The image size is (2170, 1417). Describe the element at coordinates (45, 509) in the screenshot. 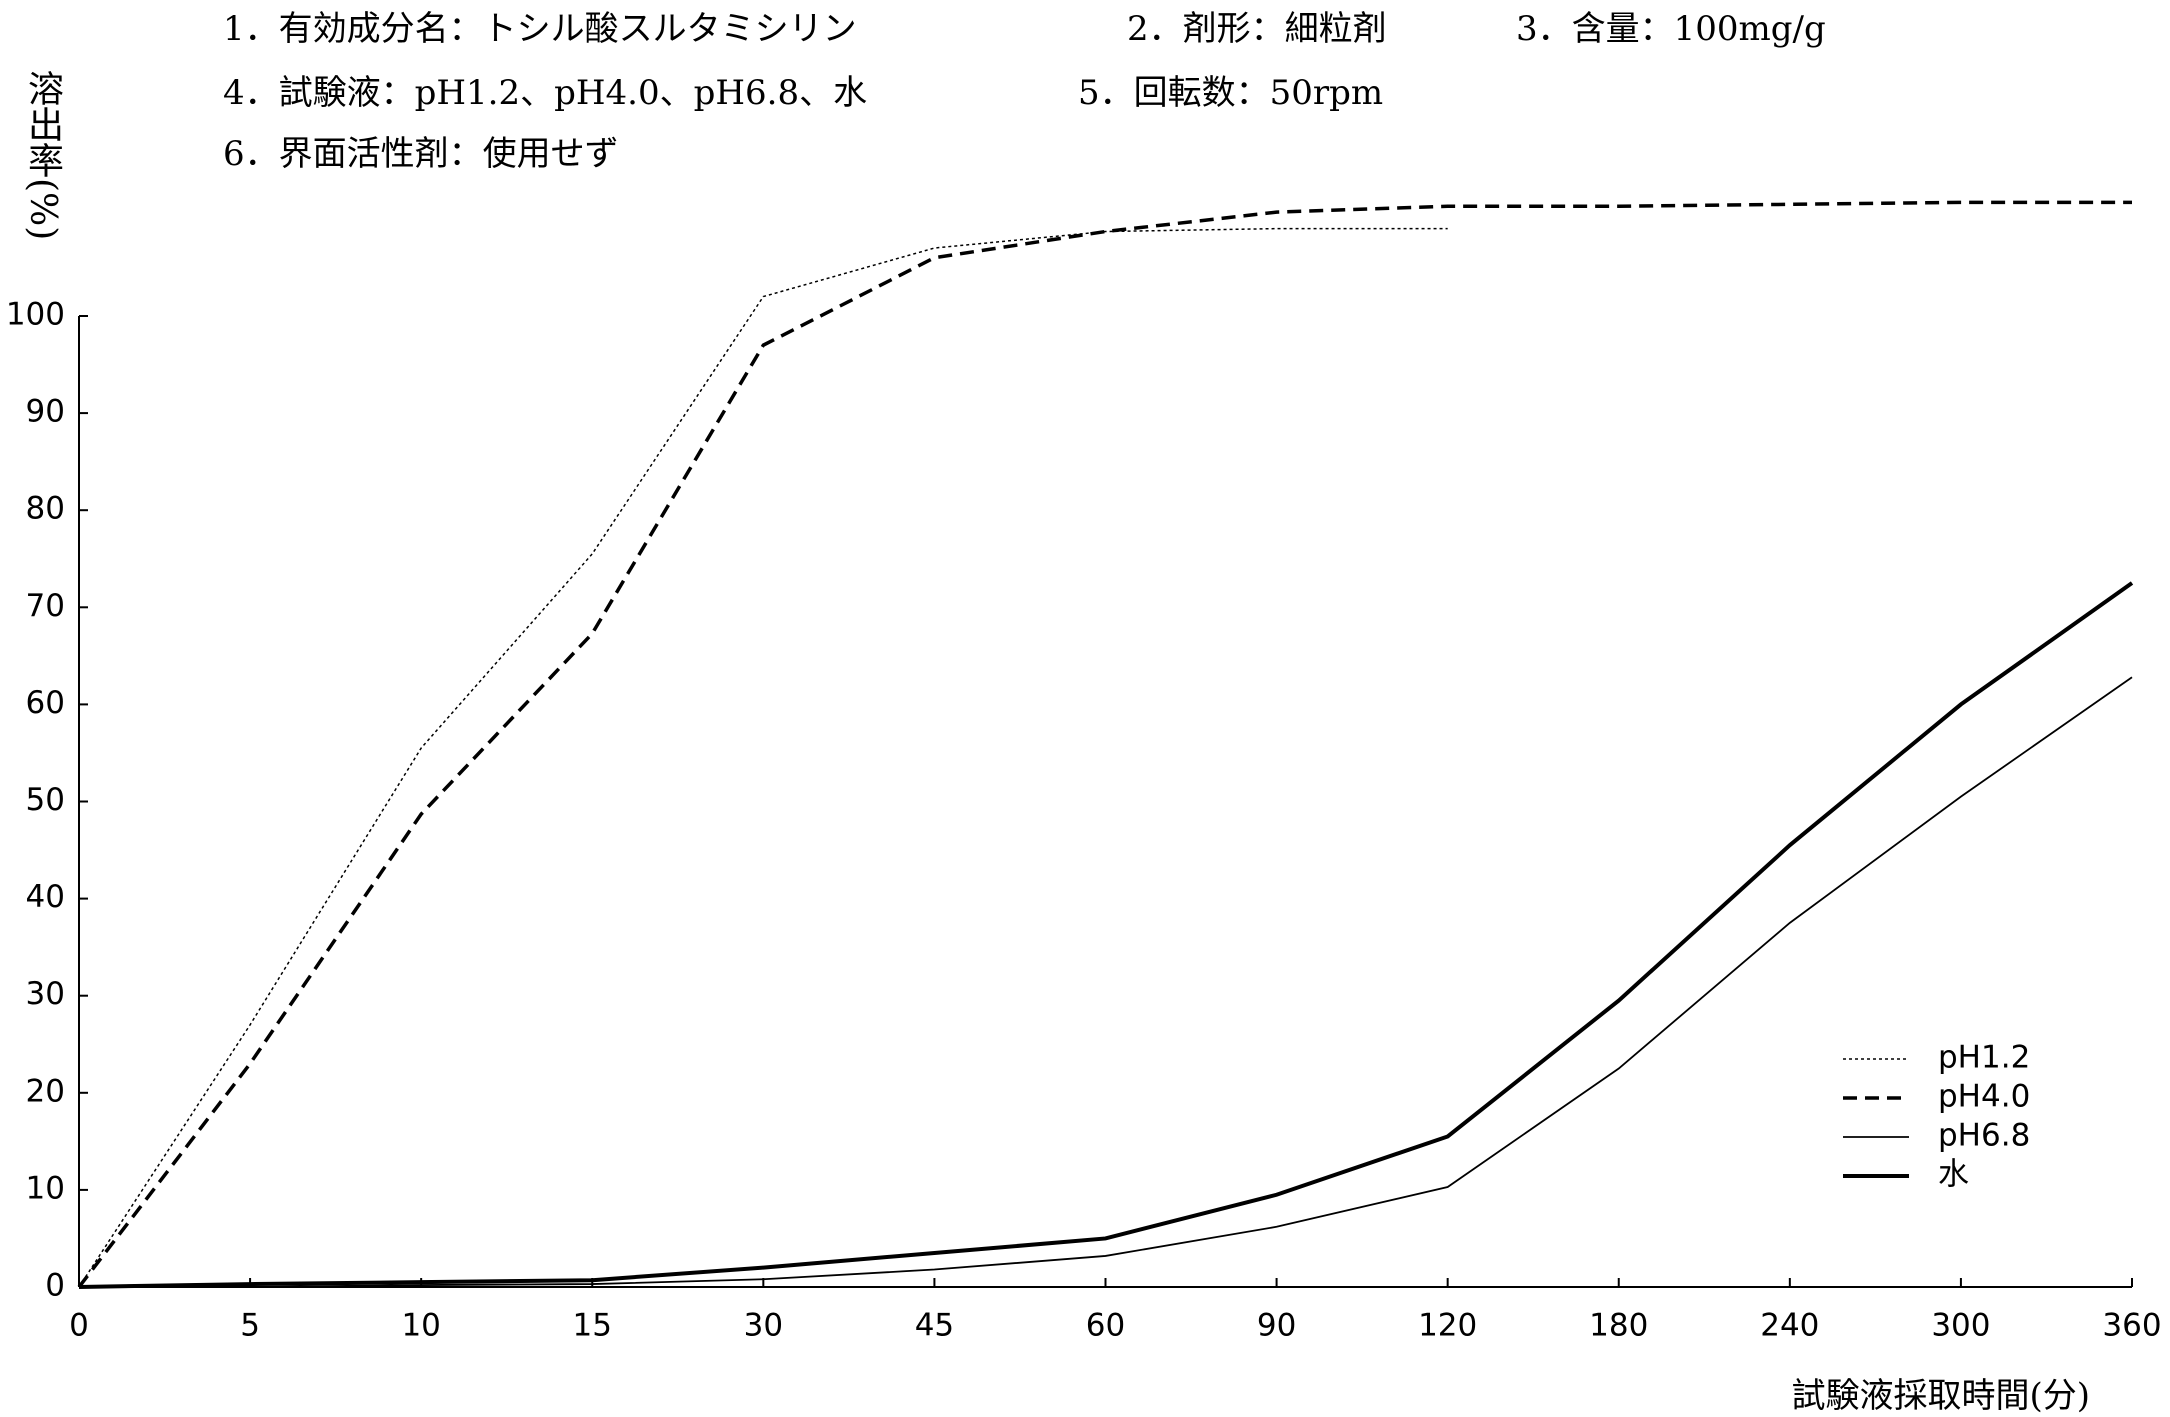

I see `y-tick-label: 80` at that location.